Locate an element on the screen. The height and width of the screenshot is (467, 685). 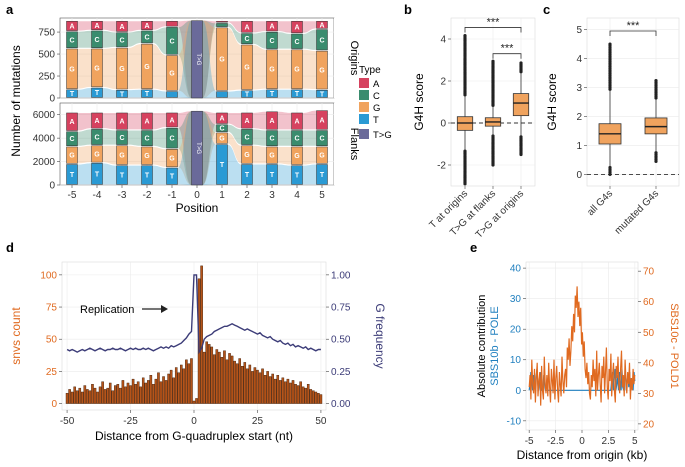
significance-label: *** is located at coordinates (634, 26).